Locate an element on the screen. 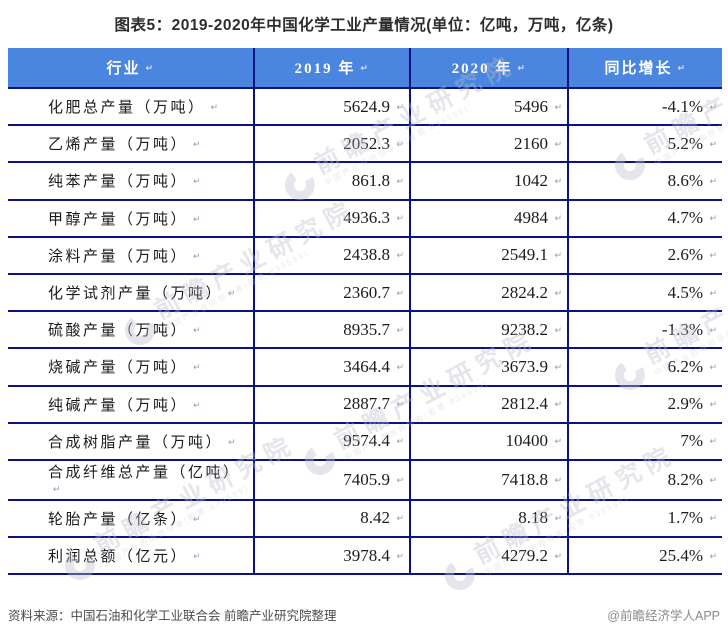 The image size is (728, 640). table-row: 甲醇产量（万吨） ↵ 4936.3 ↵ 4984 ↵ 4.7% ↵ is located at coordinates (365, 218).